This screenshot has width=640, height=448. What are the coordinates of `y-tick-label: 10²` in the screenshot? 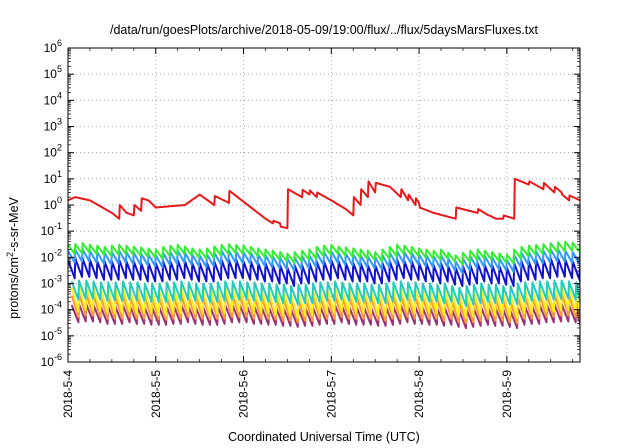 It's located at (53, 151).